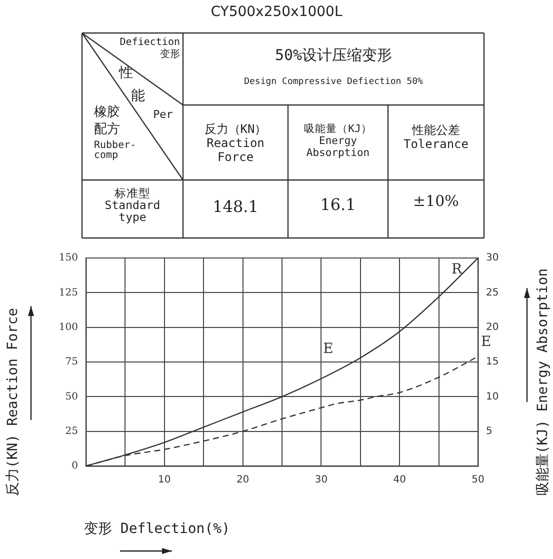 The image size is (553, 559). What do you see at coordinates (492, 292) in the screenshot?
I see `y2-tick-label: 25` at bounding box center [492, 292].